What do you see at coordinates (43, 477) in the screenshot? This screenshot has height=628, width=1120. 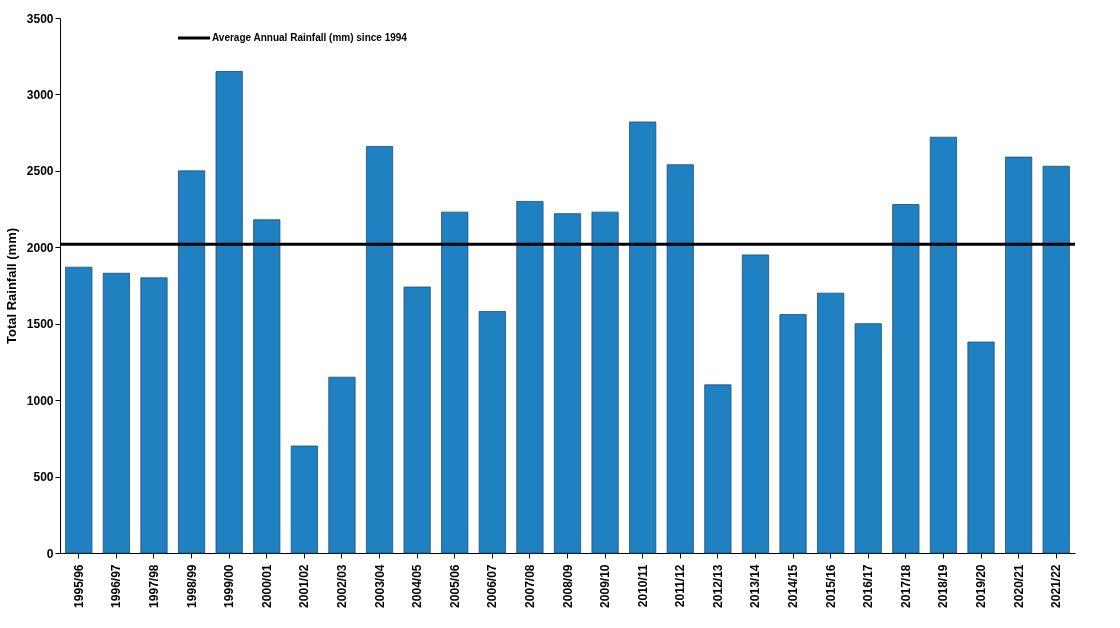 I see `y-tick-label: 500` at bounding box center [43, 477].